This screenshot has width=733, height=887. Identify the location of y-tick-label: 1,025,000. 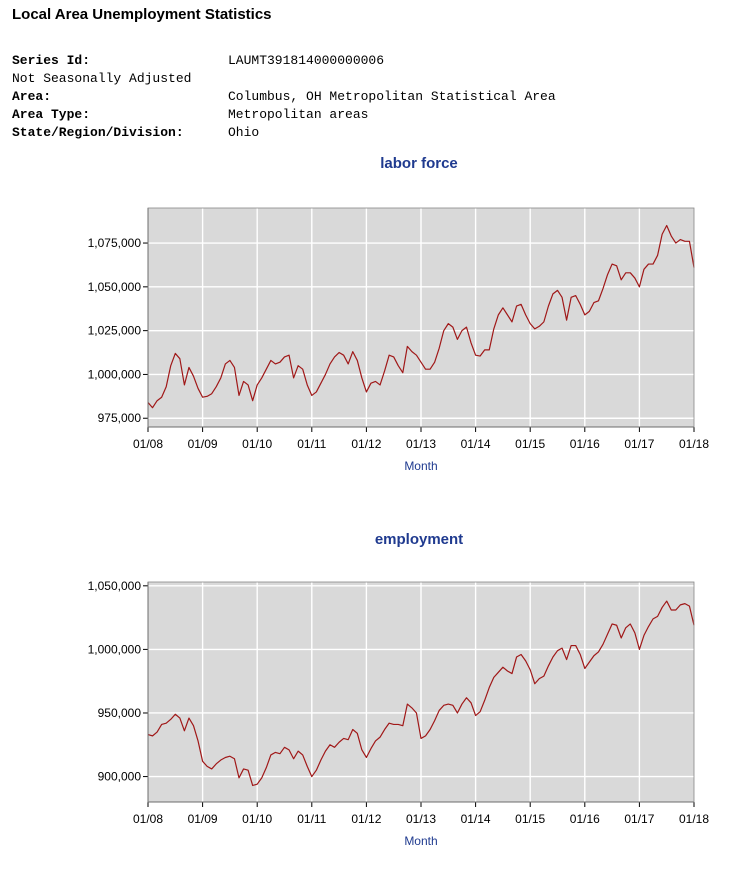
(115, 331).